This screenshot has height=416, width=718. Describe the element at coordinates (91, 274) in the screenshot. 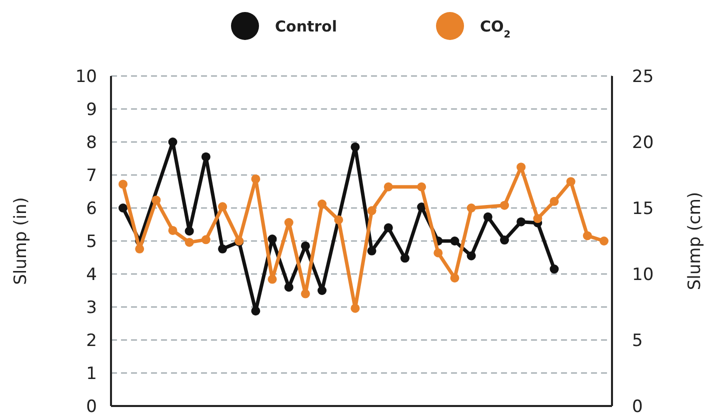

I see `y-tick-label: 4` at that location.